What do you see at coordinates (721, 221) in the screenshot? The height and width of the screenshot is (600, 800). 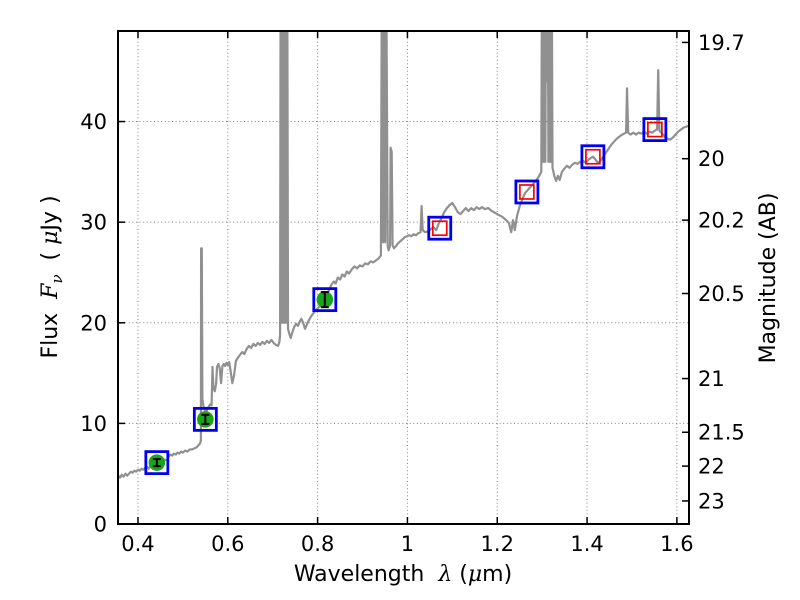 I see `magnitude-tick-label: 20.2` at bounding box center [721, 221].